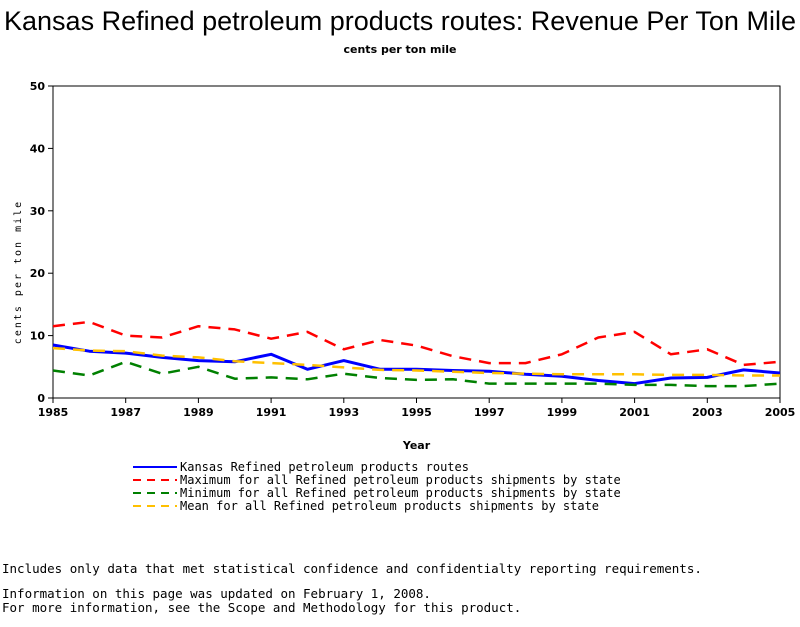 This screenshot has height=627, width=800. What do you see at coordinates (324, 467) in the screenshot?
I see `legend-label-1: Kansas Refined petroleum products routes` at bounding box center [324, 467].